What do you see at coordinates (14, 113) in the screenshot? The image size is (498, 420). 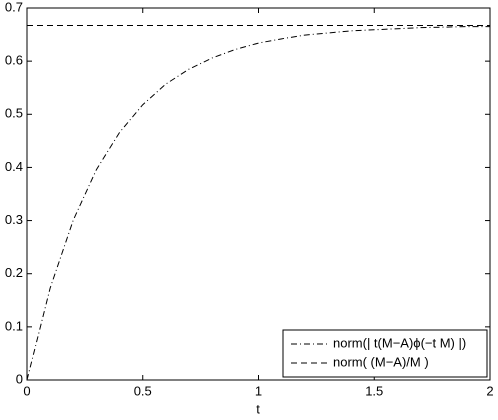 I see `y-tick-label: 0.5` at bounding box center [14, 113].